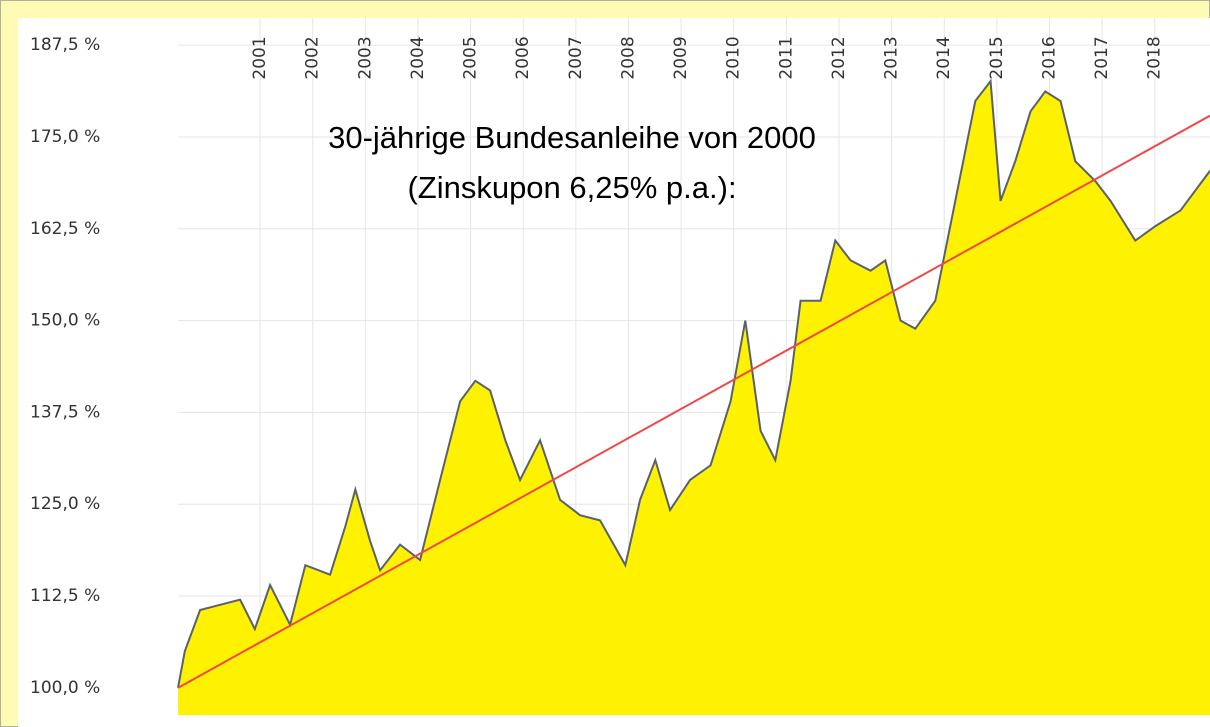  What do you see at coordinates (65, 45) in the screenshot?
I see `y-tick-label: 187,5 %` at bounding box center [65, 45].